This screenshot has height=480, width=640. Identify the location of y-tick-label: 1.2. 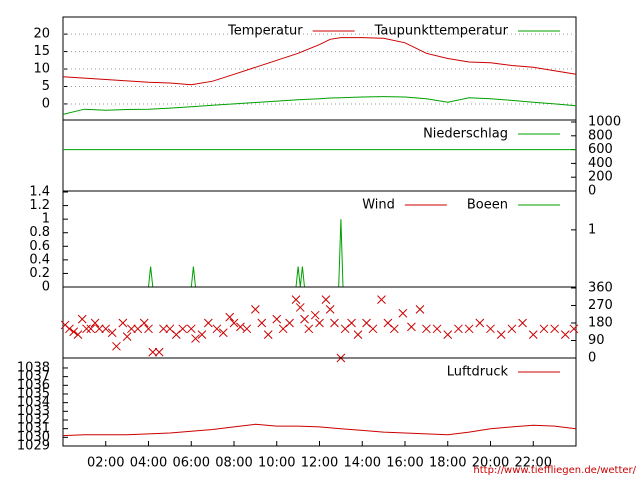
(39, 205).